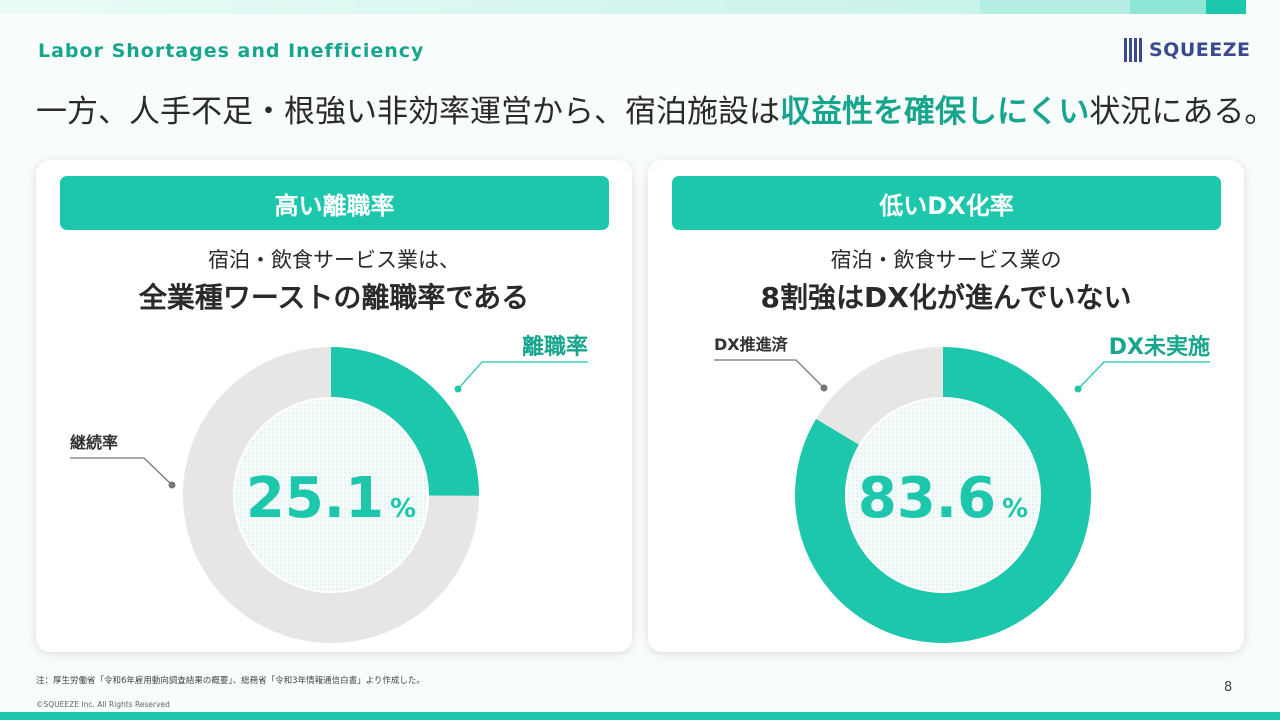 Image resolution: width=1280 pixels, height=720 pixels. I want to click on card-statement: 全業種ワーストの離職率である, so click(334, 297).